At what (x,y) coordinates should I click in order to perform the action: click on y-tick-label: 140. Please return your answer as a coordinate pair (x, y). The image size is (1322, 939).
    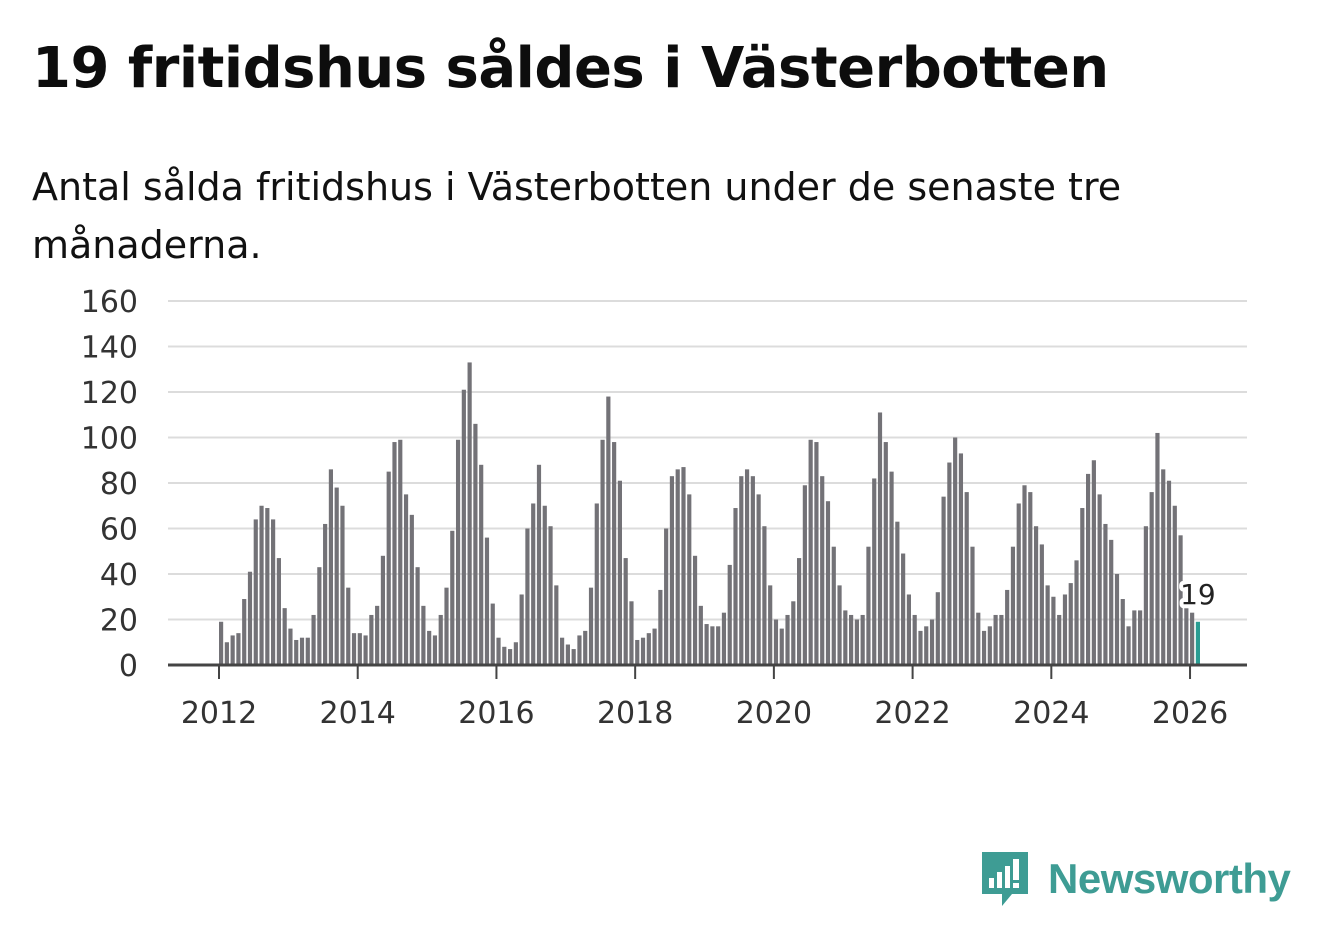
    Looking at the image, I should click on (109, 348).